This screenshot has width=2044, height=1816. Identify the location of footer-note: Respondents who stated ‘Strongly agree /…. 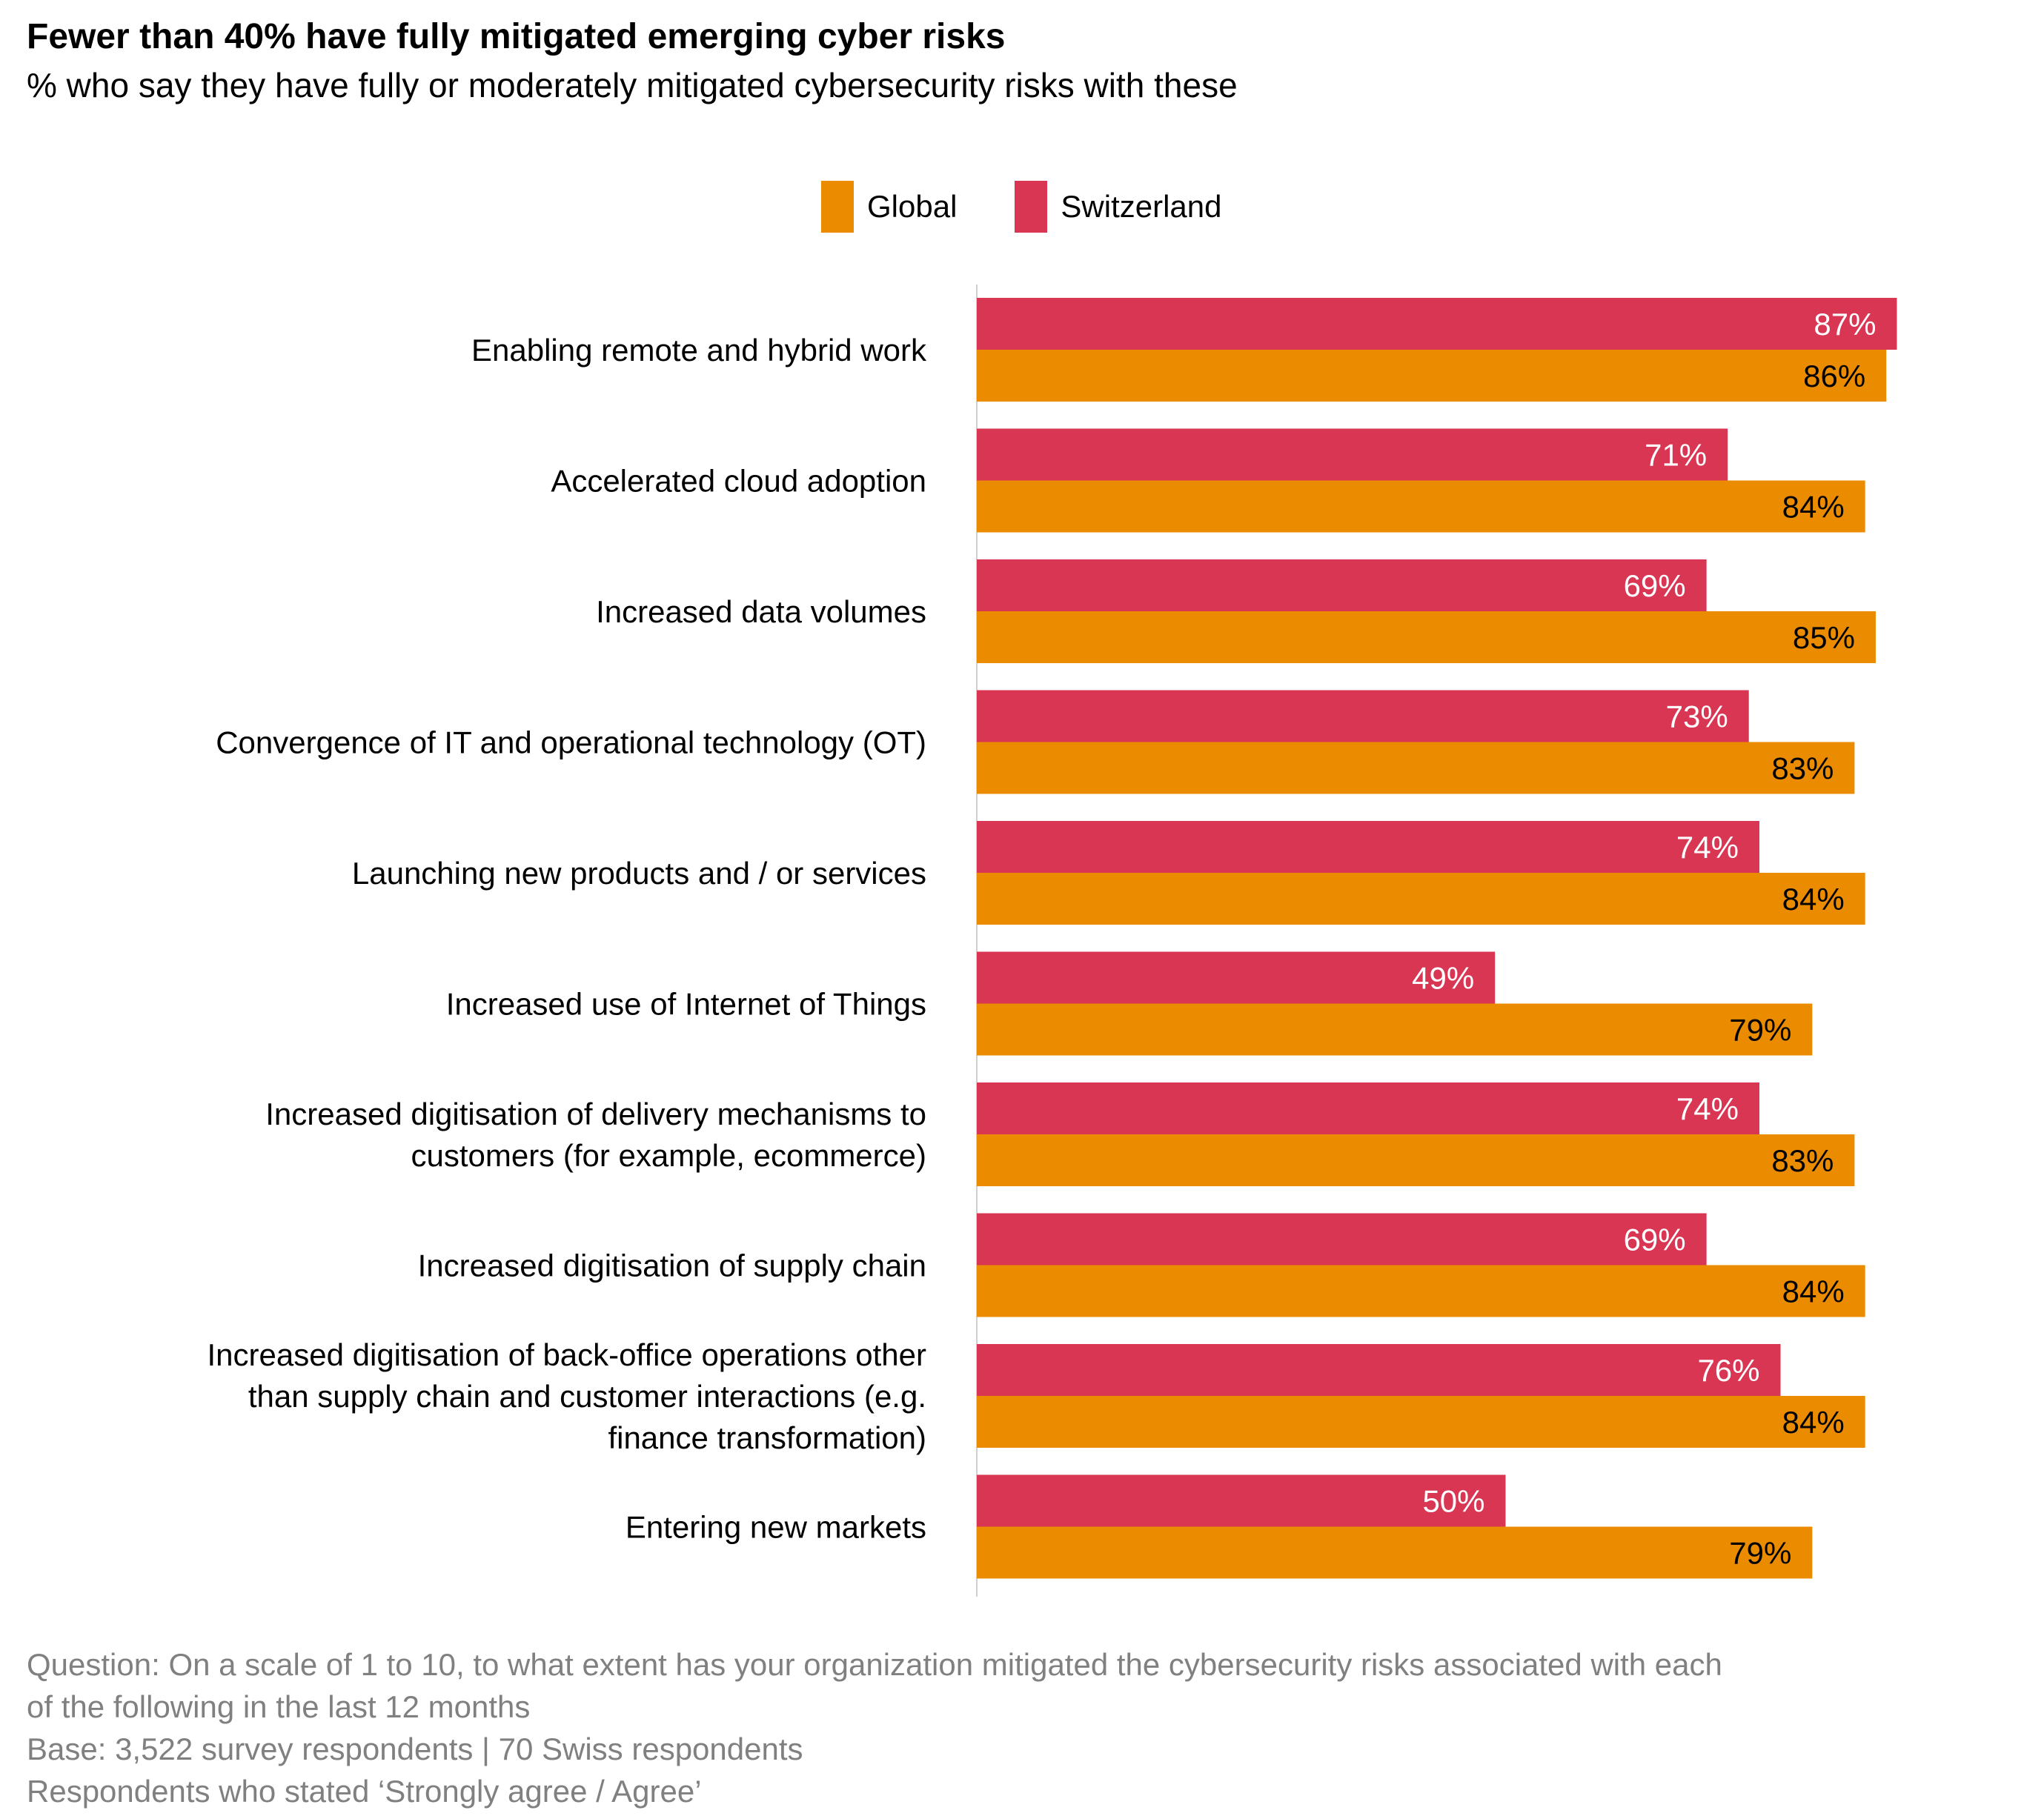
(365, 1791).